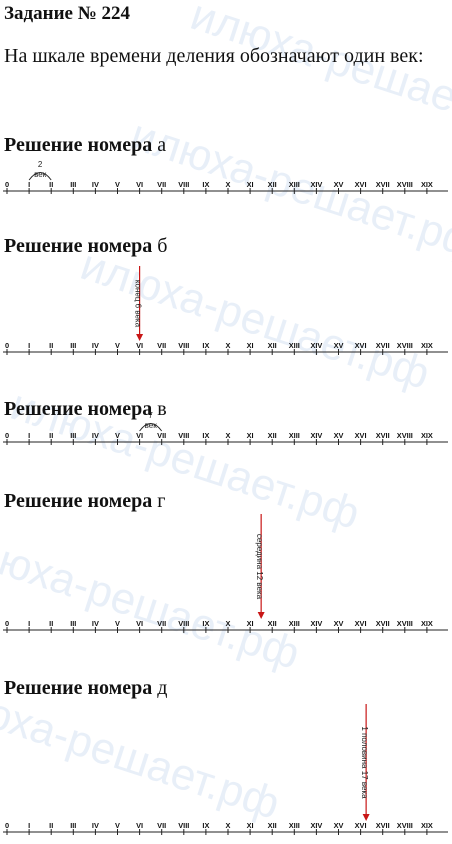  I want to click on marker-text: конец 6 века, so click(138, 304).